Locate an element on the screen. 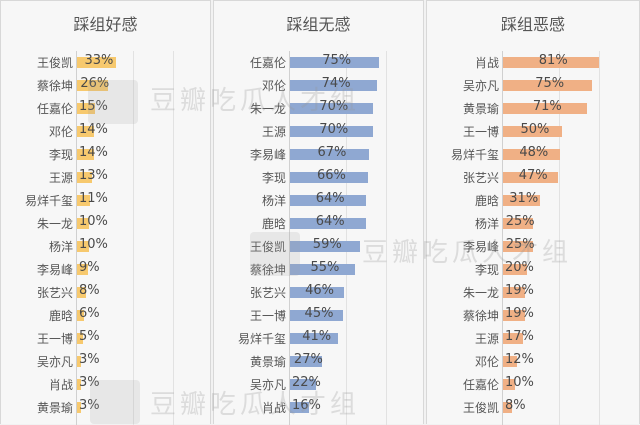 The width and height of the screenshot is (640, 425). value-label: 10% is located at coordinates (93, 244).